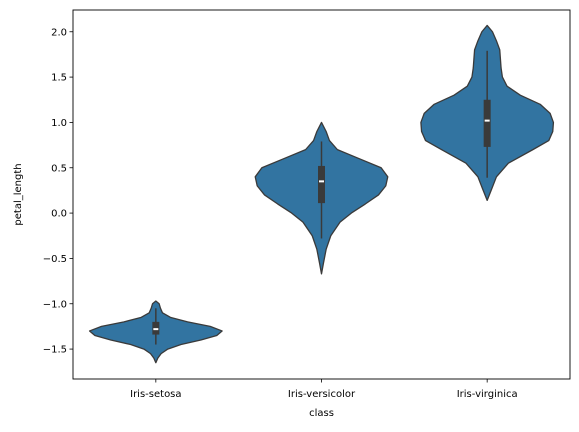 This screenshot has height=432, width=579. Describe the element at coordinates (487, 394) in the screenshot. I see `x-tick-label: Iris-virginica` at that location.